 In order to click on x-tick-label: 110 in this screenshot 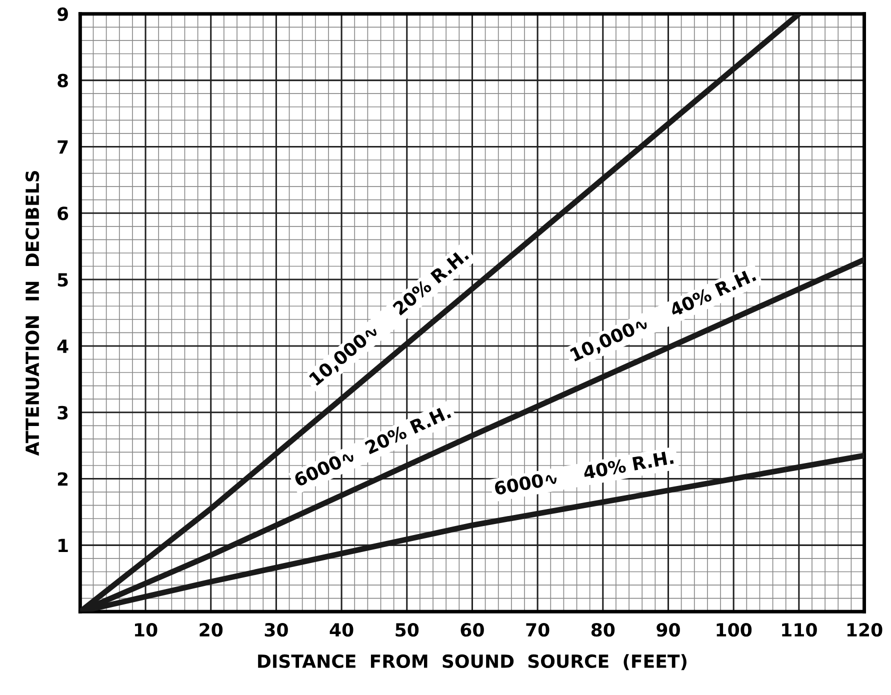, I will do `click(799, 630)`.